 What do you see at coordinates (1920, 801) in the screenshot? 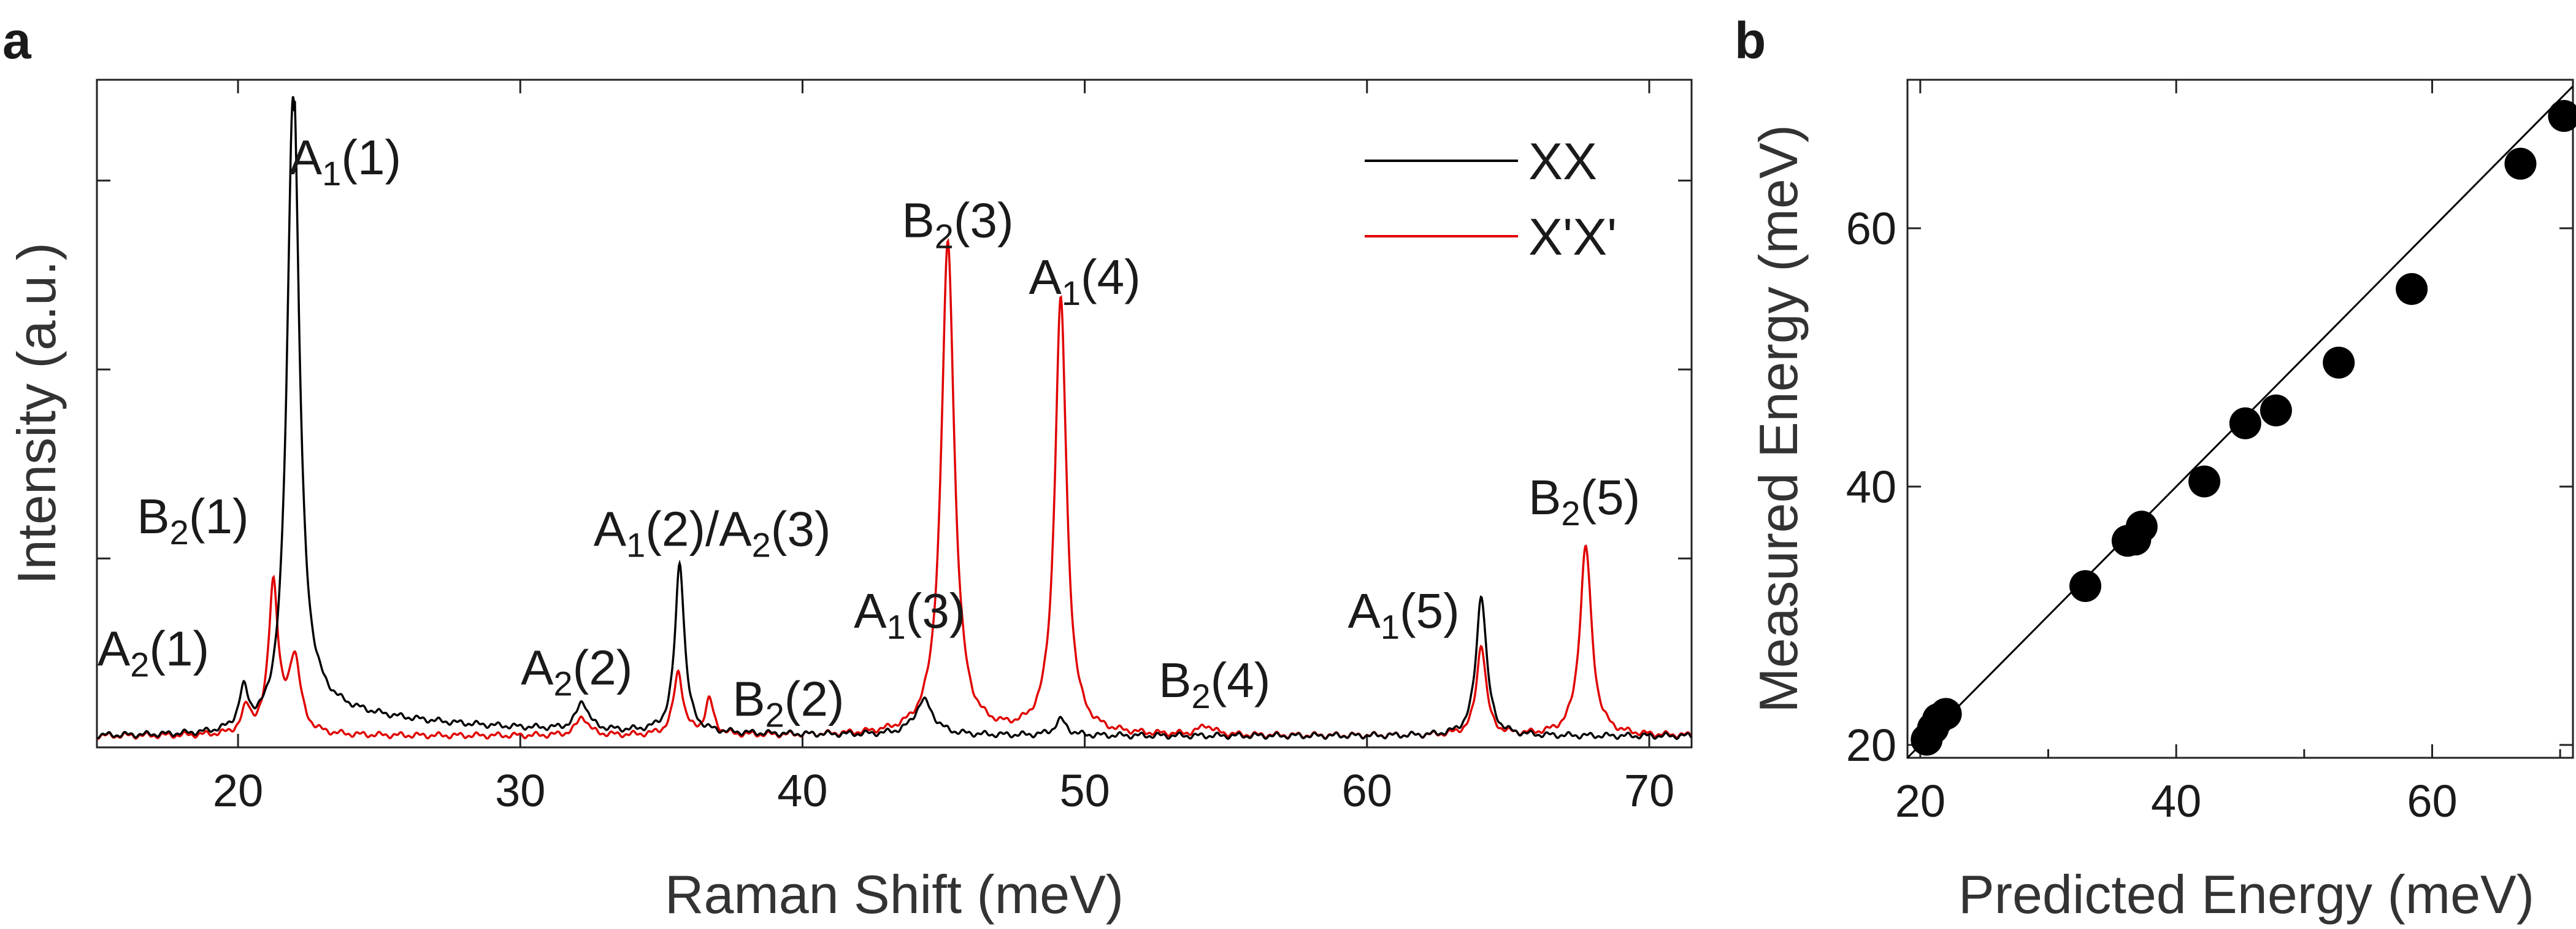
I see `x-tick-label-b: 20` at bounding box center [1920, 801].